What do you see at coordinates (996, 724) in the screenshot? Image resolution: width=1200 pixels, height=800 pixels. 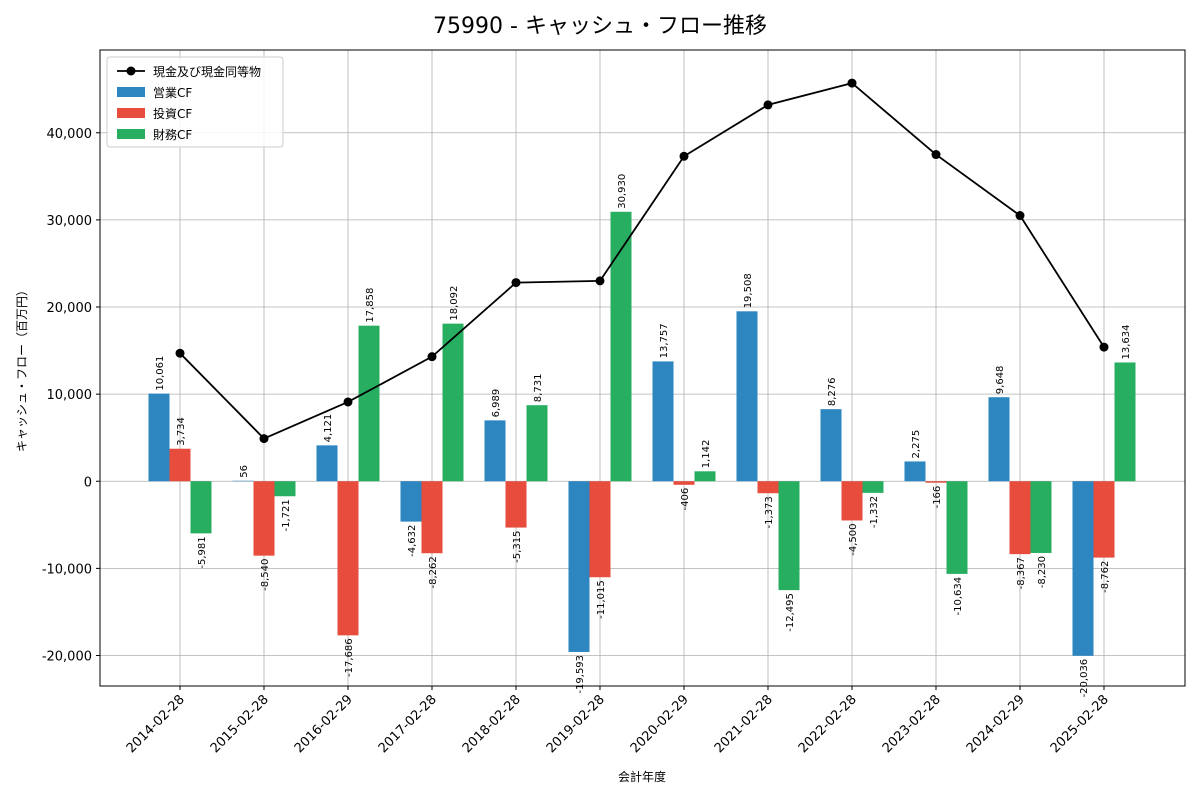 I see `x-tick-label: 2024-02-29` at bounding box center [996, 724].